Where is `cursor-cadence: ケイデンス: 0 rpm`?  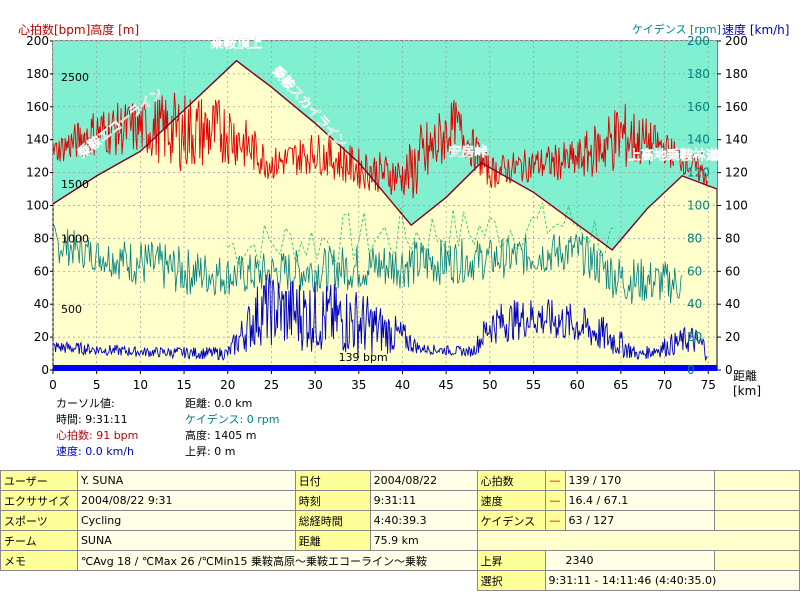 cursor-cadence: ケイデンス: 0 rpm is located at coordinates (232, 419).